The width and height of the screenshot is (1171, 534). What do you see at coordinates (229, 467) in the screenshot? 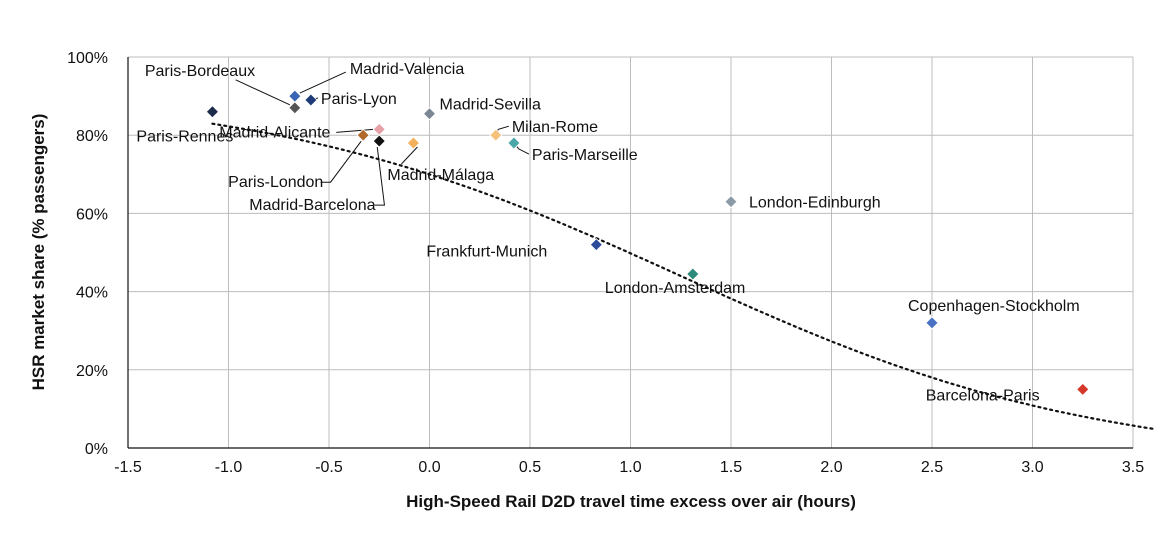
I see `x-tick-label: -1.0` at bounding box center [229, 467].